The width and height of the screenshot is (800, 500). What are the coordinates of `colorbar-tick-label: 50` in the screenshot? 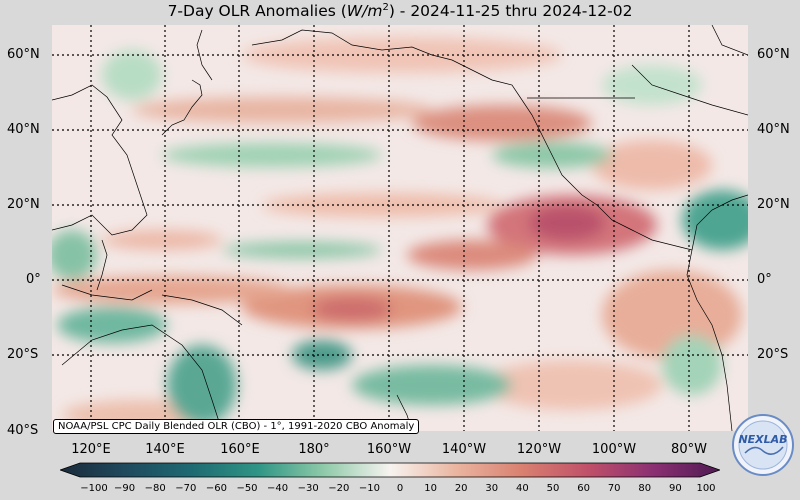 It's located at (553, 488).